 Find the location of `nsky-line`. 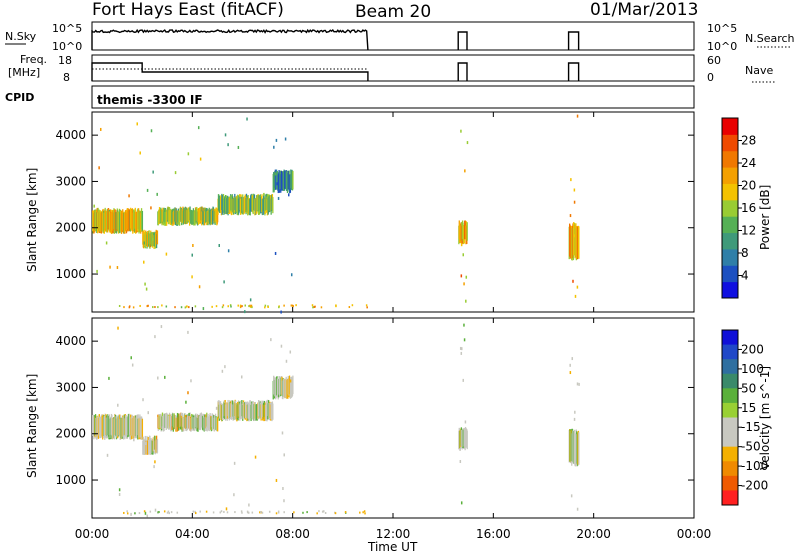

nsky-line is located at coordinates (462, 40).